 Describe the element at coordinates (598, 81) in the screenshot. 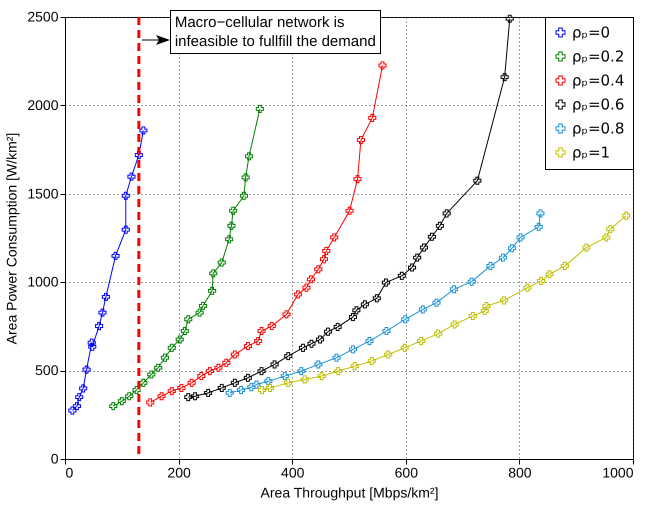

I see `legend-label: ρₚ=0.4` at that location.